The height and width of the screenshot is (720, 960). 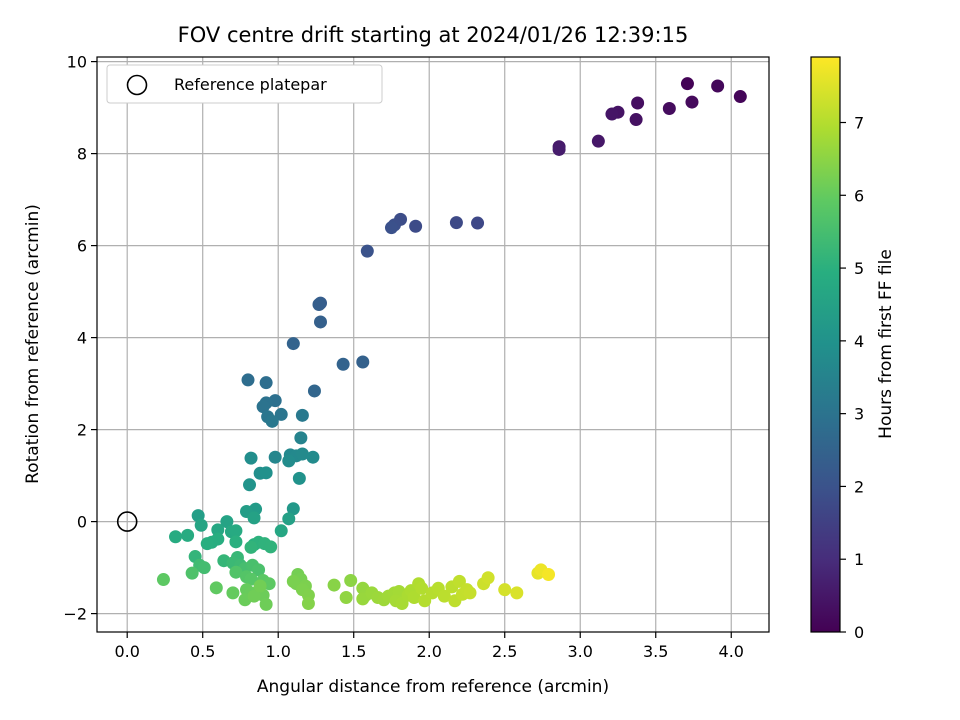 What do you see at coordinates (886, 344) in the screenshot?
I see `colorbar-label: Hours from first FF file` at bounding box center [886, 344].